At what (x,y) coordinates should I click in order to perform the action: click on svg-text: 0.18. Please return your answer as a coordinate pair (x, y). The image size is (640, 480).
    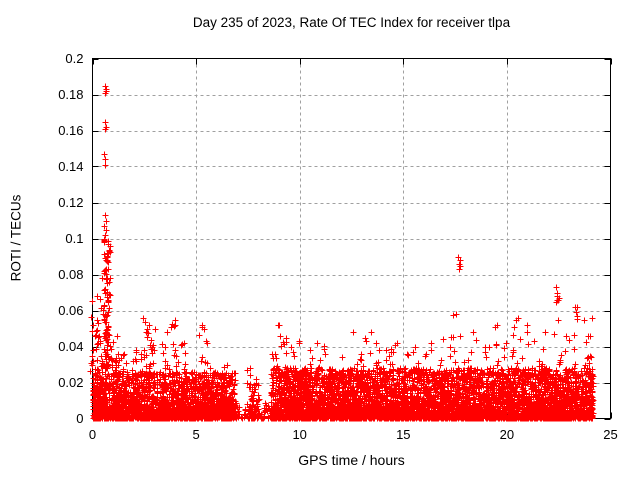
    Looking at the image, I should click on (70, 94).